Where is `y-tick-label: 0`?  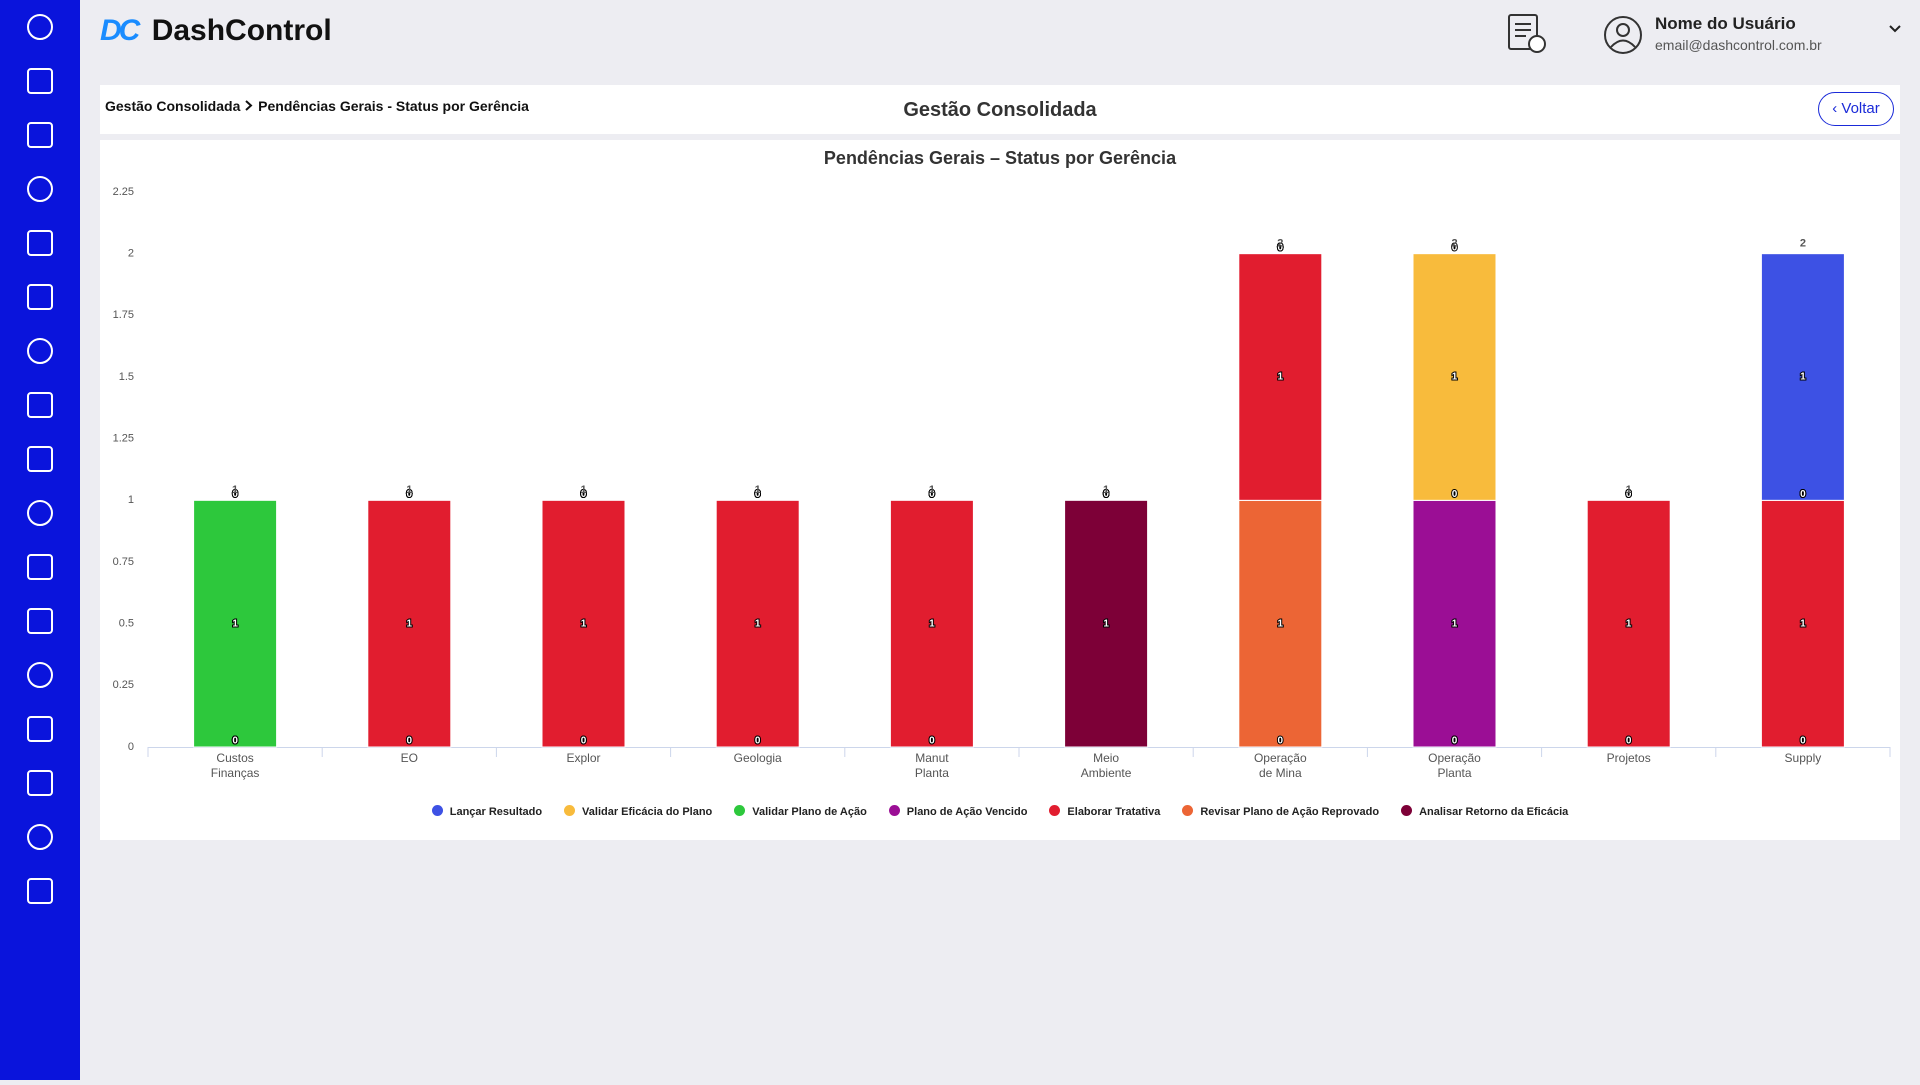 y-tick-label: 0 is located at coordinates (131, 747).